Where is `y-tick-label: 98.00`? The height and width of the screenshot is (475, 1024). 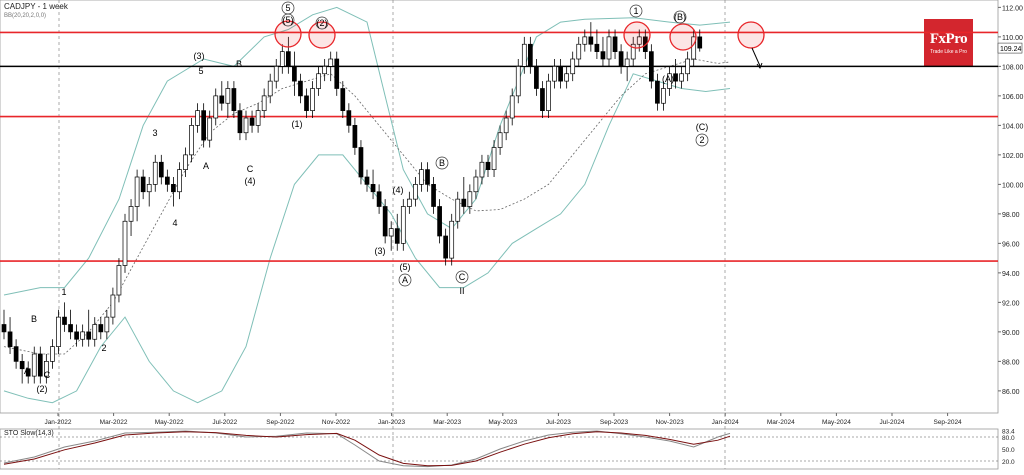
y-tick-label: 98.00 is located at coordinates (1011, 215).